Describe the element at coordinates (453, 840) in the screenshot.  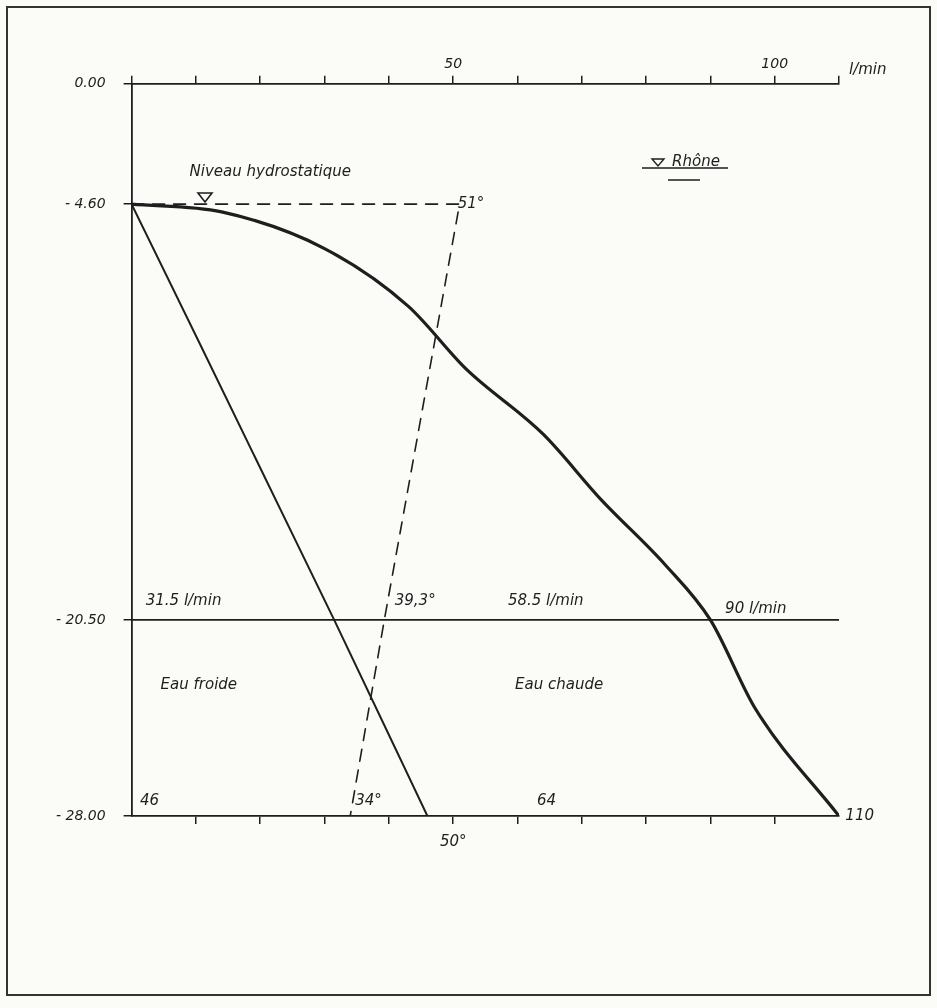
I see `text: 50°` at that location.